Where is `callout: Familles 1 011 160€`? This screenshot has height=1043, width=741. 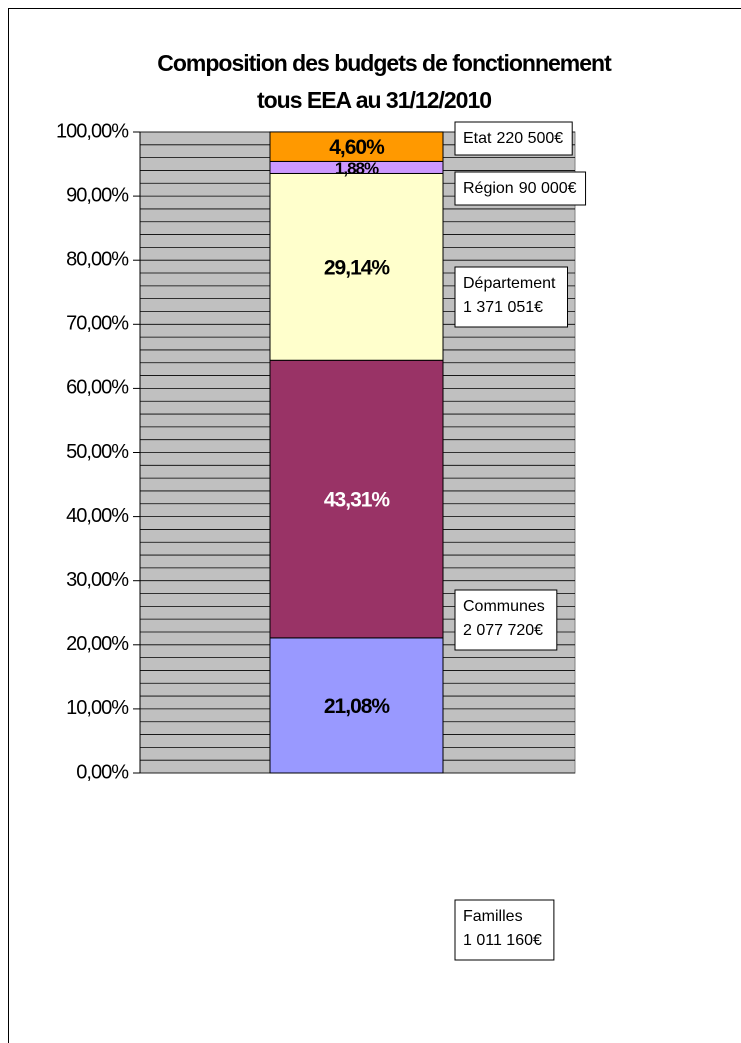 callout: Familles 1 011 160€ is located at coordinates (504, 930).